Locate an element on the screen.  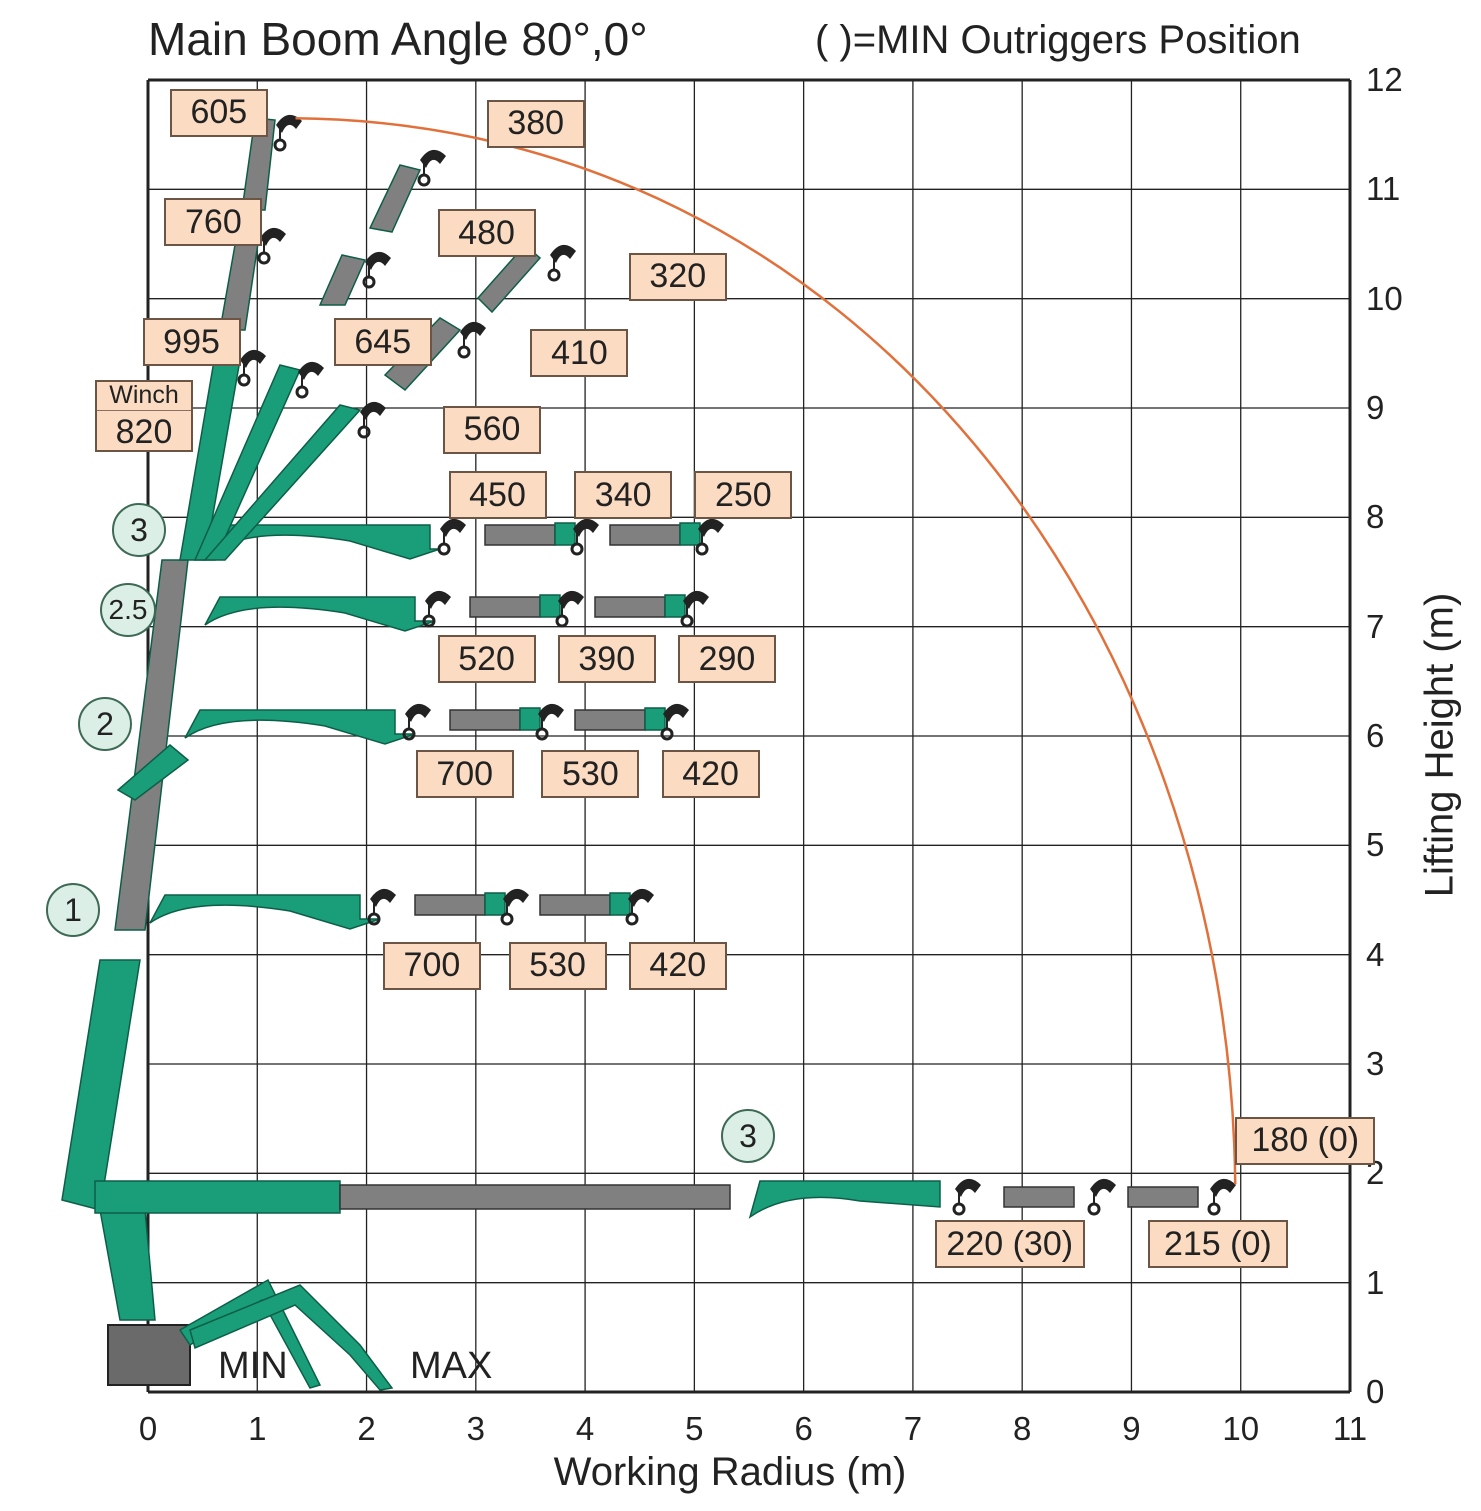
crane-base is located at coordinates (149, 1355).